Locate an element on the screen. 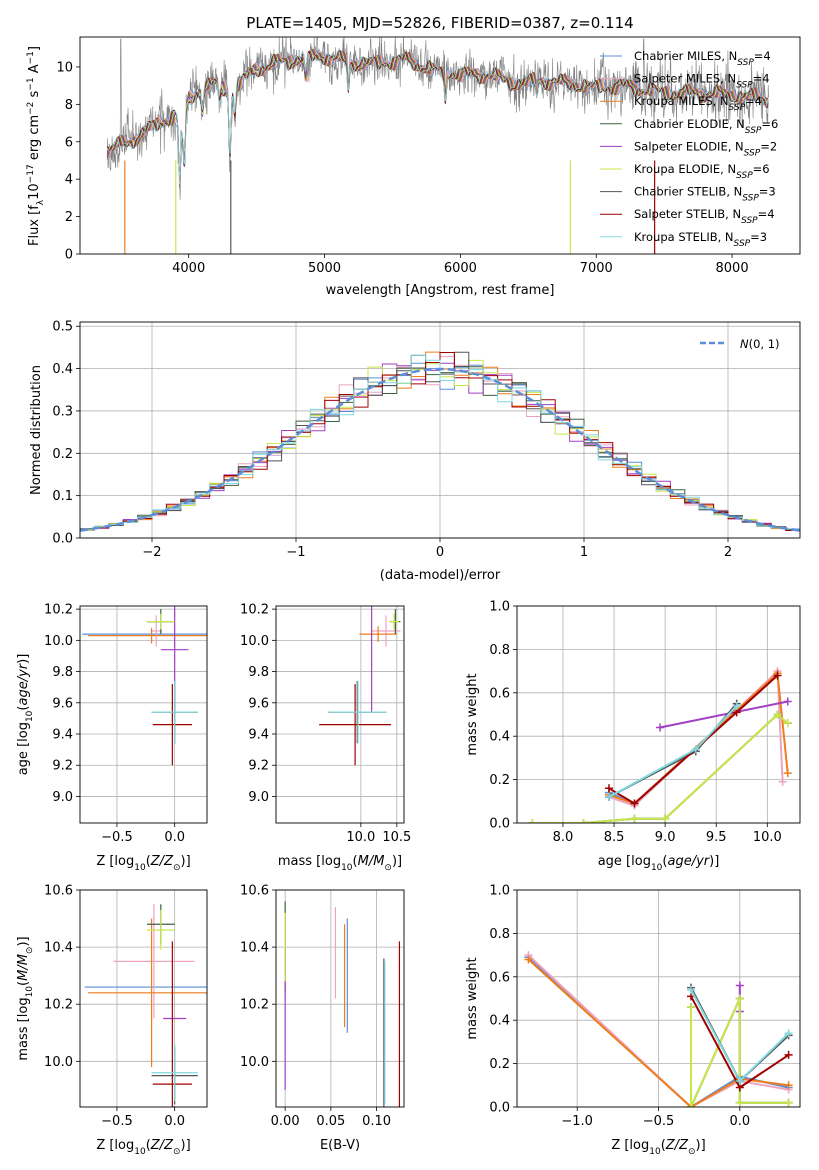 This screenshot has height=1170, width=819. histogram-step-line is located at coordinates (440, 441).